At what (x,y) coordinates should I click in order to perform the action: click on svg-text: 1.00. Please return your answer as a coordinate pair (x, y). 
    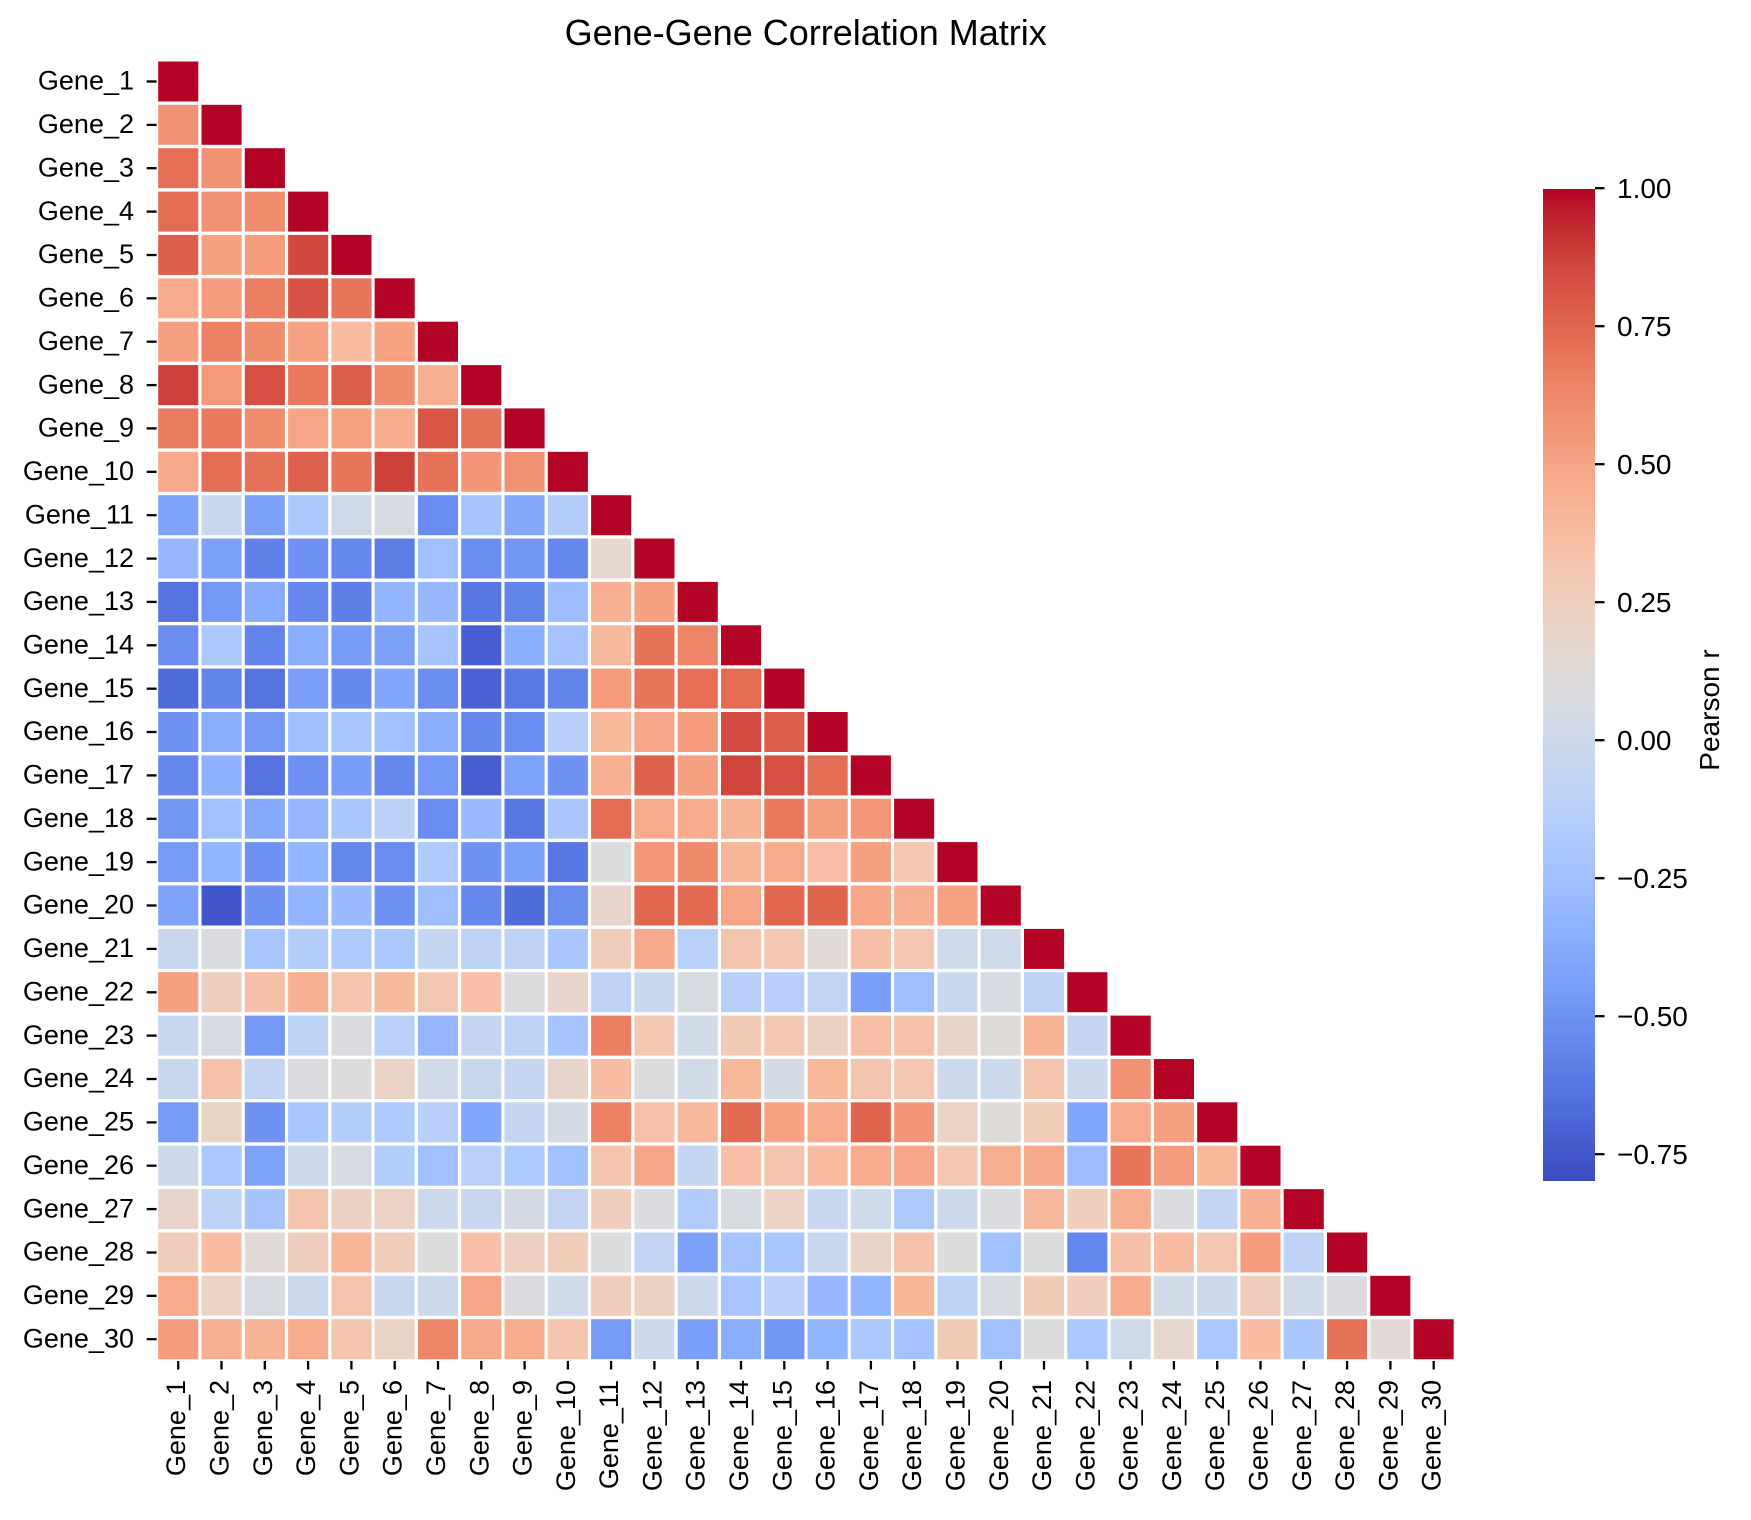
    Looking at the image, I should click on (1644, 188).